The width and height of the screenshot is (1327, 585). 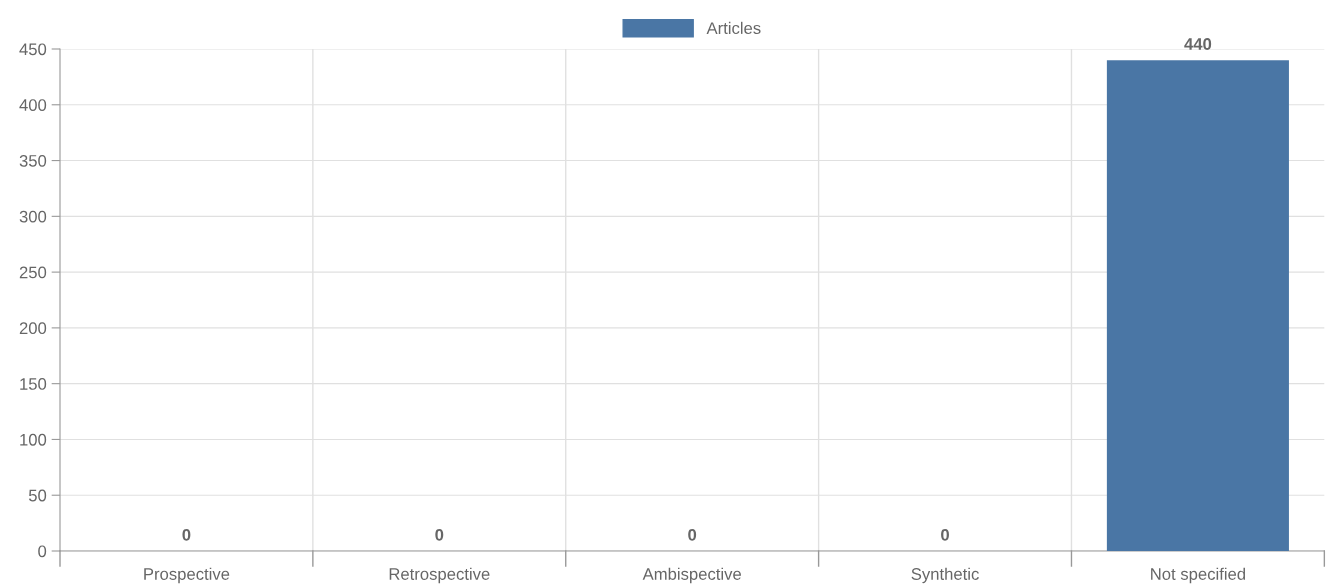 I want to click on y-tick-label: 150, so click(x=33, y=384).